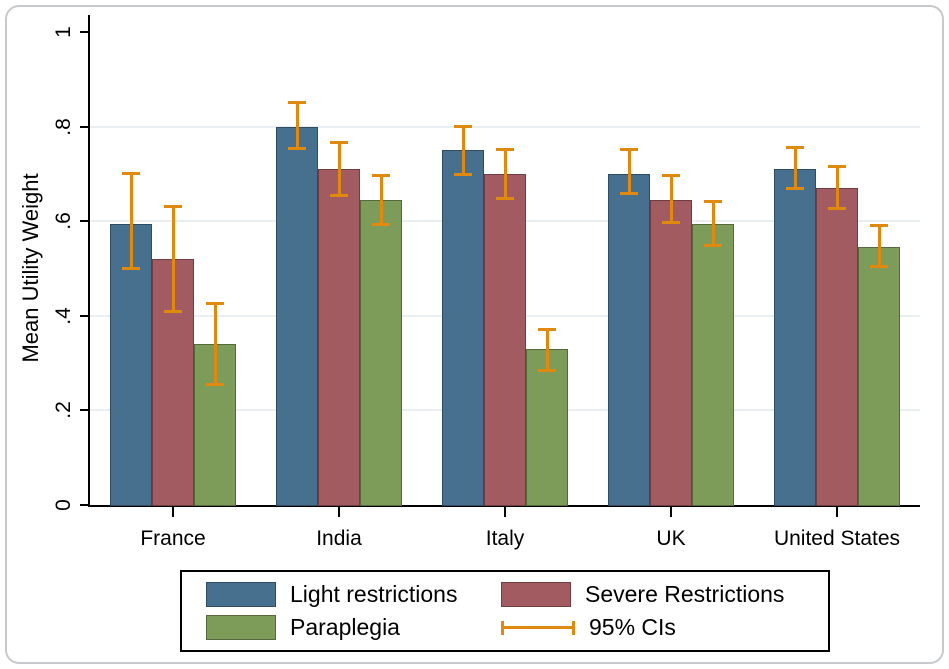 The image size is (949, 669). What do you see at coordinates (837, 347) in the screenshot?
I see `bar-united-states-severe-restrictions` at bounding box center [837, 347].